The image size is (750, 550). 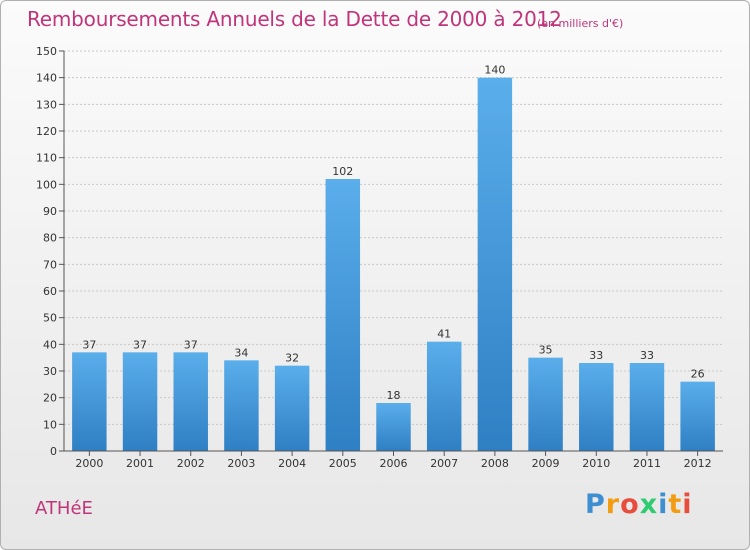 I want to click on x-tick-label: 2001, so click(x=140, y=463).